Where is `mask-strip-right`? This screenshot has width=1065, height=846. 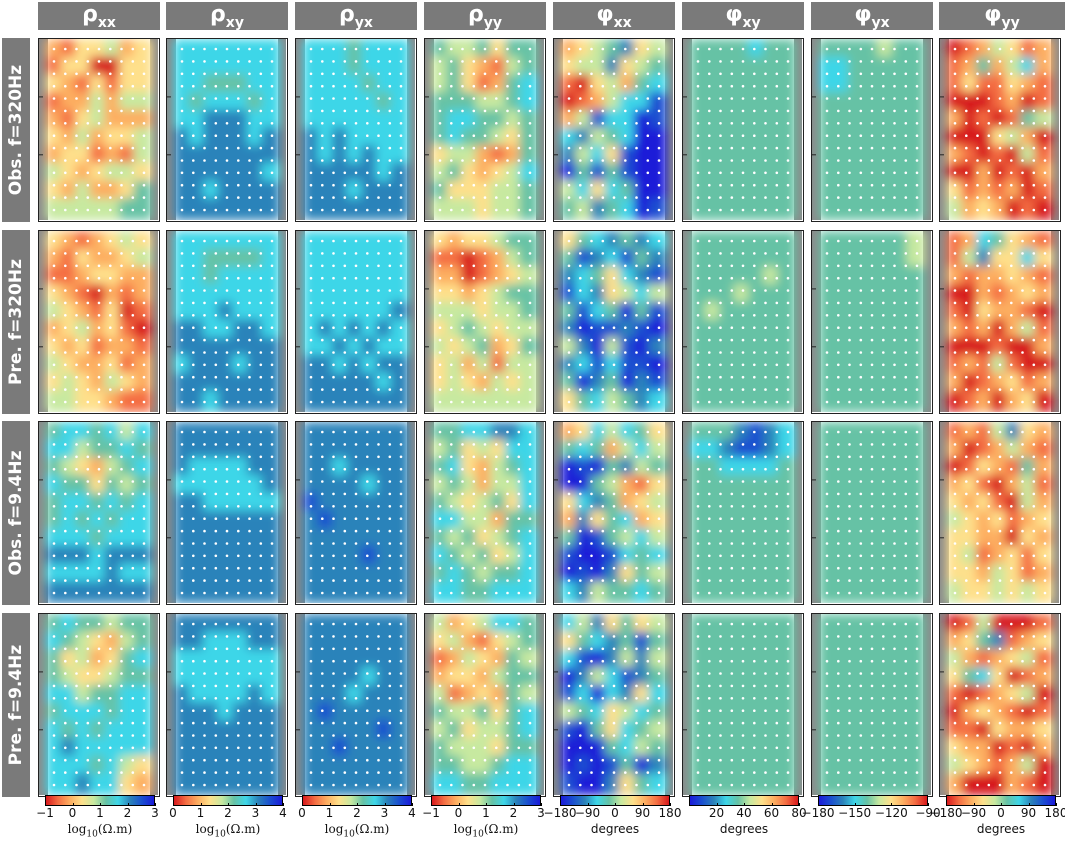 mask-strip-right is located at coordinates (154, 321).